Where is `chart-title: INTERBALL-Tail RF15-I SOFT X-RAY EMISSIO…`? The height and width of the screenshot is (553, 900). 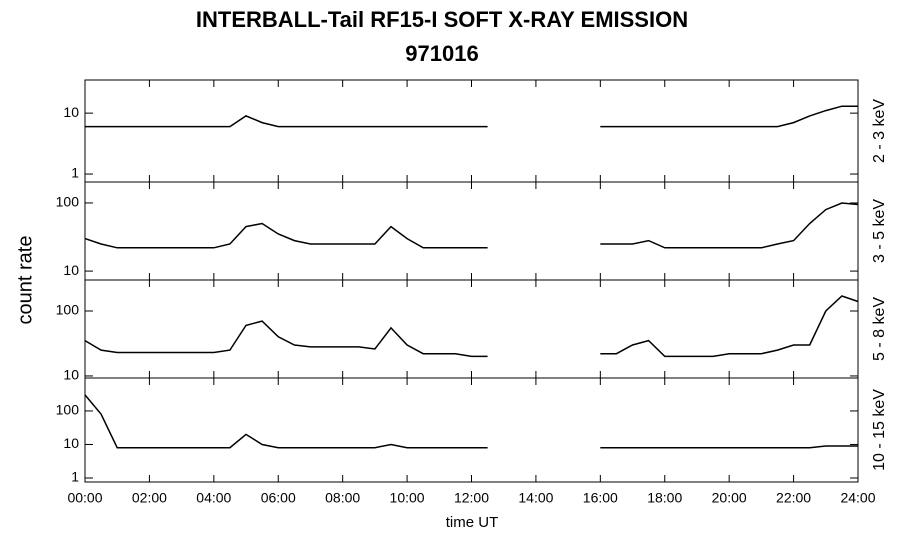
chart-title: INTERBALL-Tail RF15-I SOFT X-RAY EMISSIO… is located at coordinates (442, 19).